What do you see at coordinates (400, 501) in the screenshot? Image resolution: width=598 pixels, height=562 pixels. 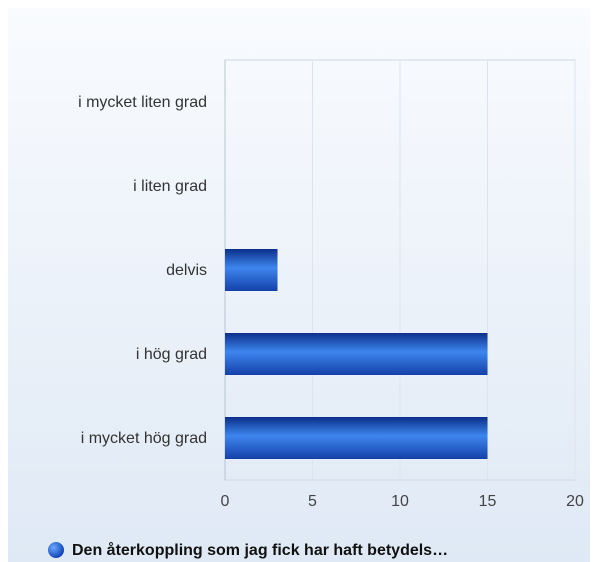 I see `x-tick-label: 10` at bounding box center [400, 501].